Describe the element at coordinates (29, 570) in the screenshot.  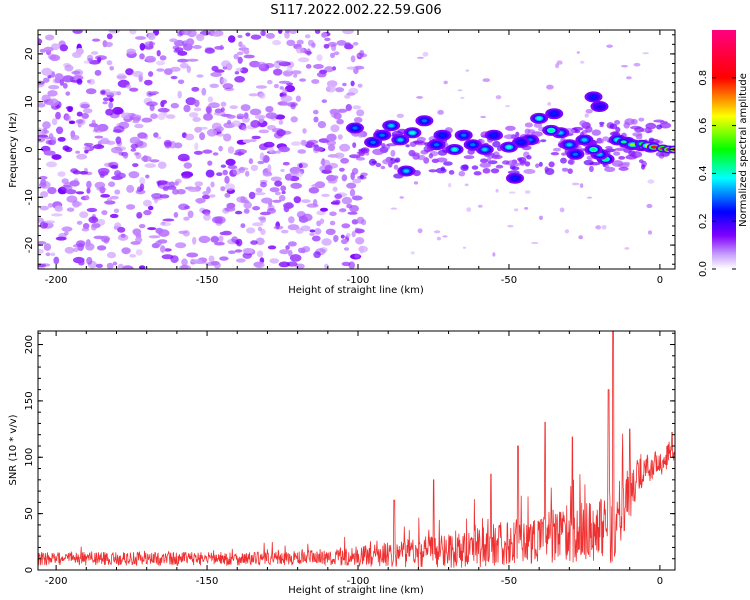
I see `y-tick-label: 0` at that location.